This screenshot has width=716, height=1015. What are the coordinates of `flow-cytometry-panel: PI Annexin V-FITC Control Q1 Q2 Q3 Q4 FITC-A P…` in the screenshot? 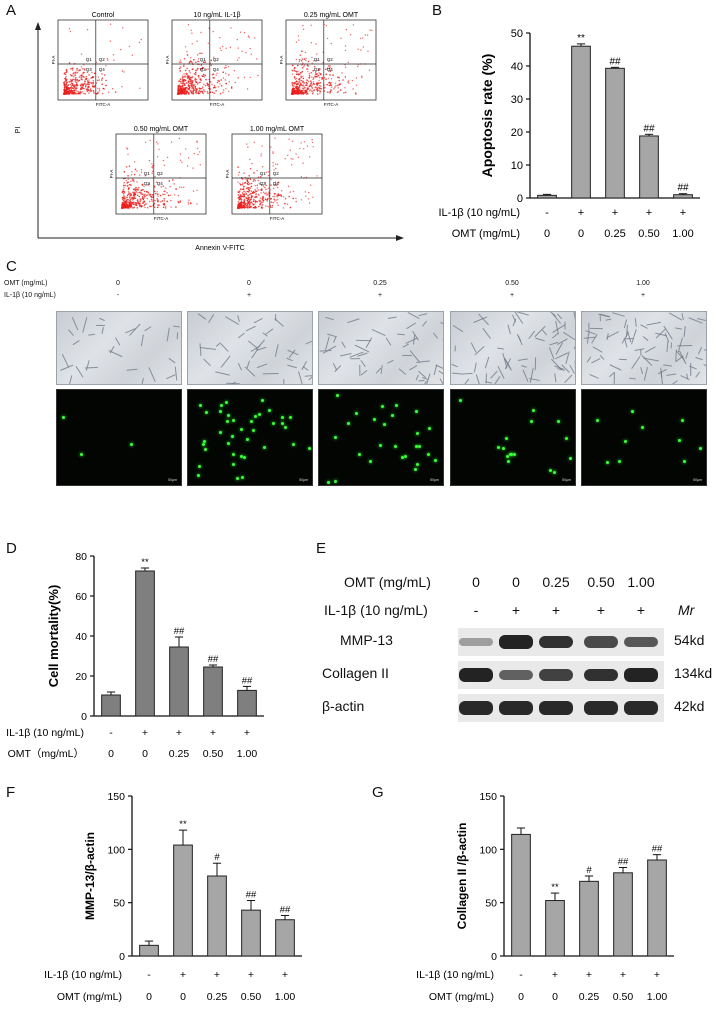 It's located at (209, 132).